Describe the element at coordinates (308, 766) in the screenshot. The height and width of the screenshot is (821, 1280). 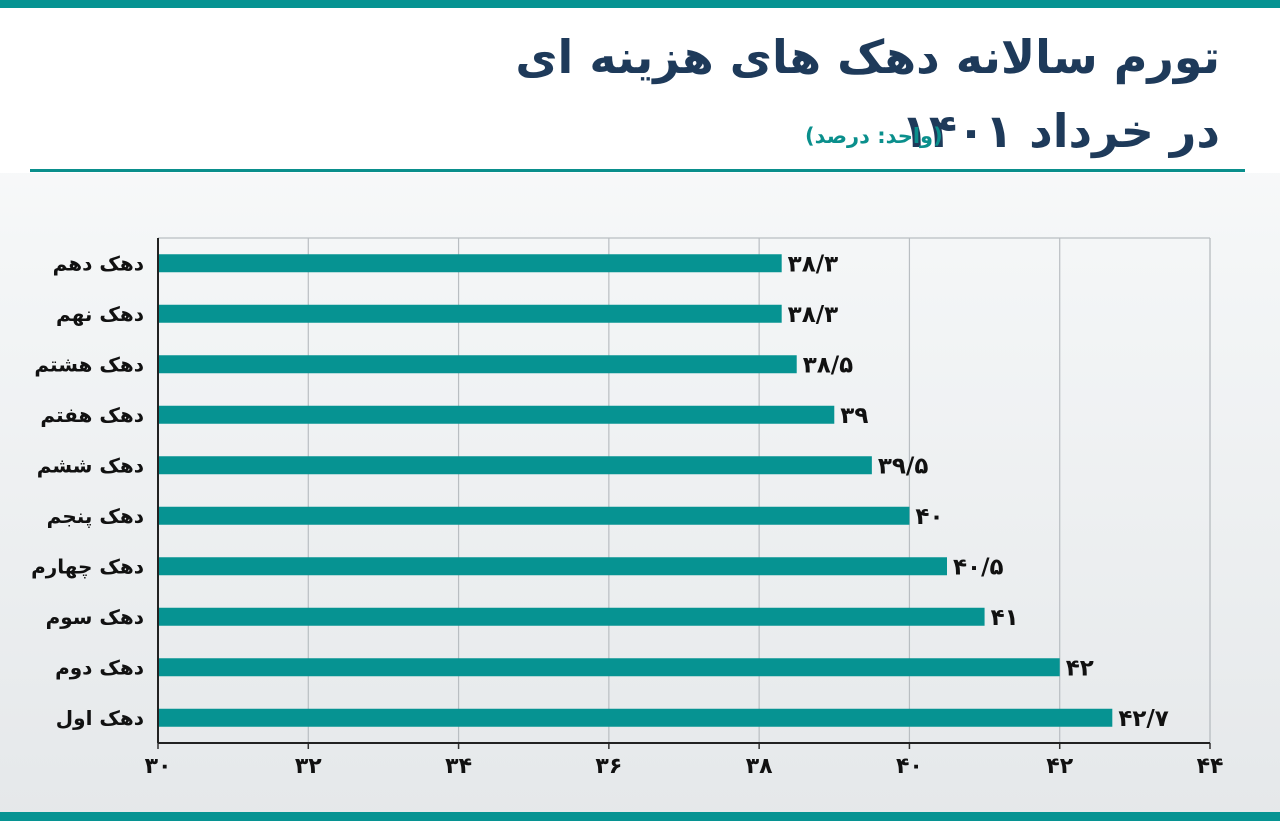
I see `x-tick-label: ۳۲` at that location.